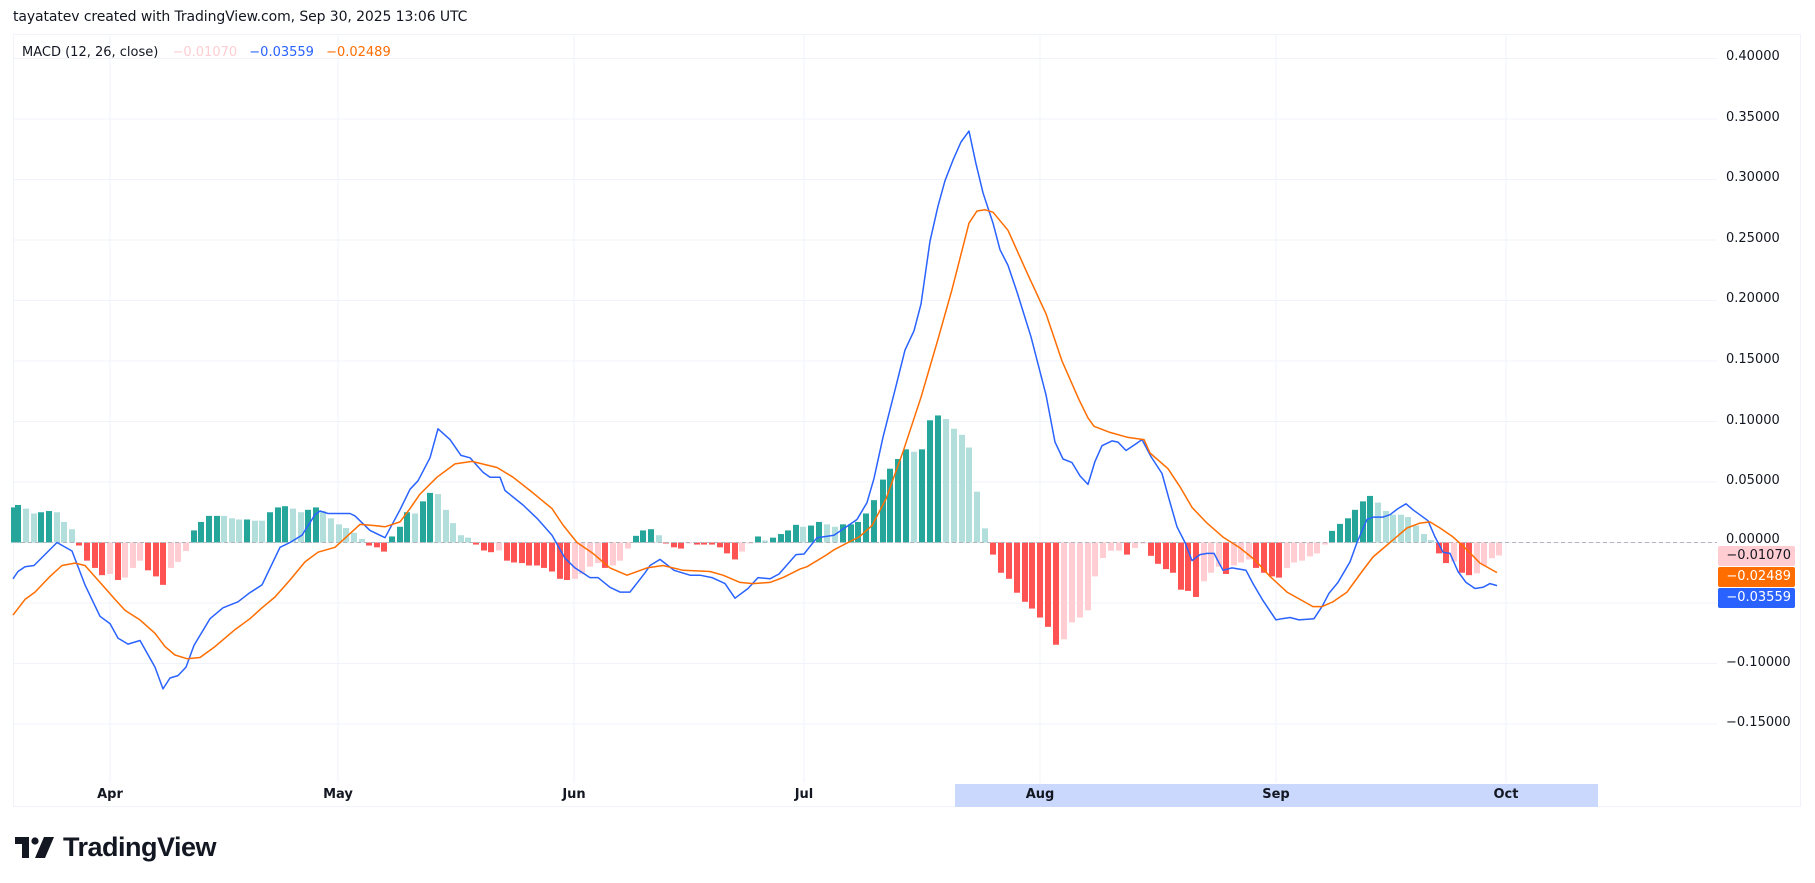 The width and height of the screenshot is (1815, 883). Describe the element at coordinates (1753, 420) in the screenshot. I see `price-axis-label: 0.10000` at that location.